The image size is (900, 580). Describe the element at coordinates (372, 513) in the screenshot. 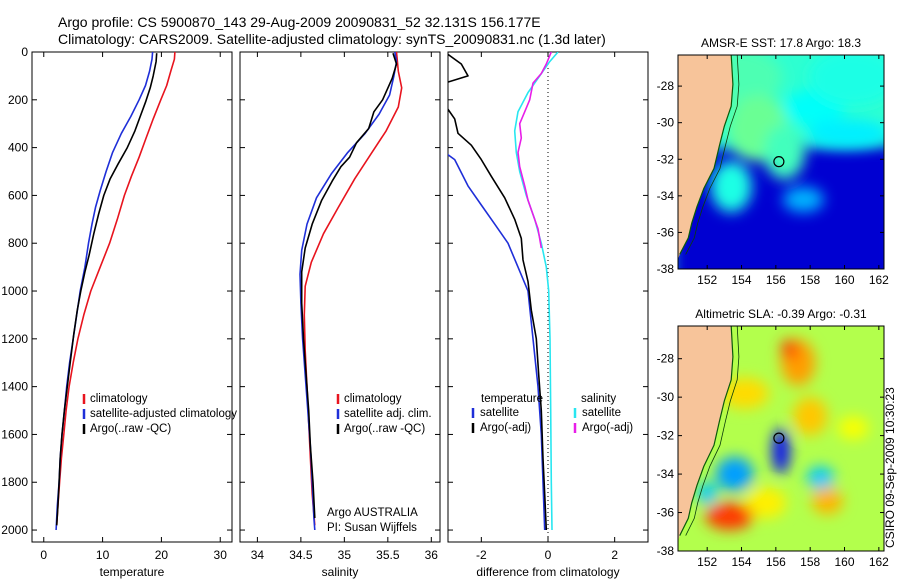

I see `argo-program-label: Argo AUSTRALIA` at that location.